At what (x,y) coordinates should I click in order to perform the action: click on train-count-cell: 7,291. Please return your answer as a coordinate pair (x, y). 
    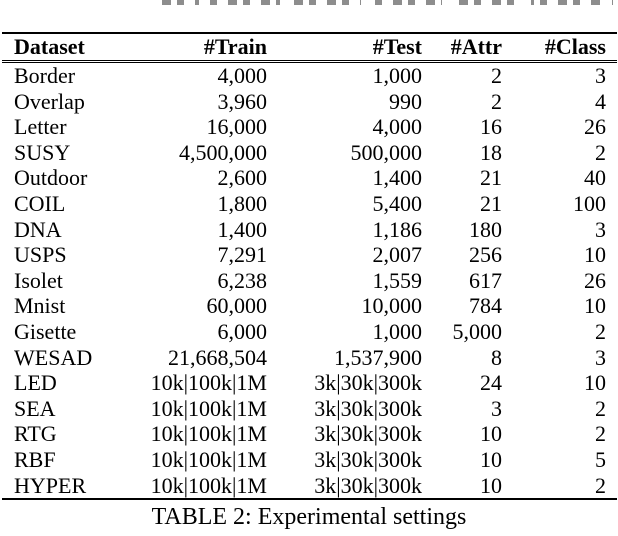
    Looking at the image, I should click on (242, 255).